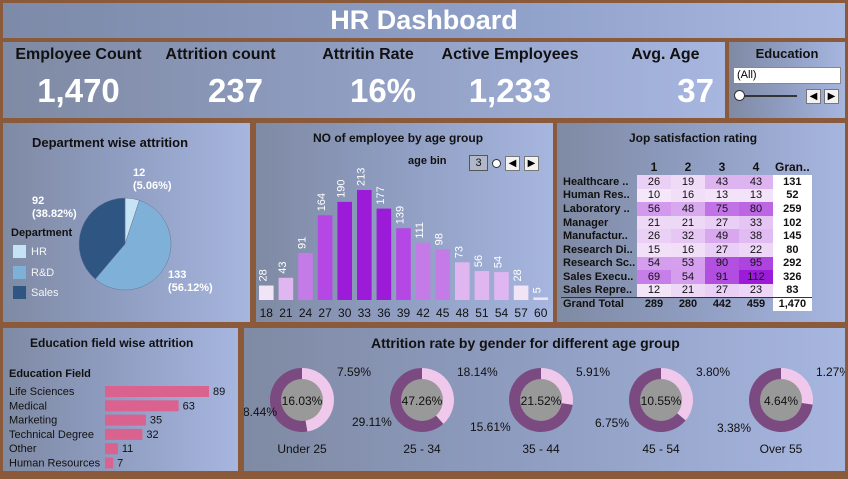 This screenshot has height=479, width=848. Describe the element at coordinates (768, 96) in the screenshot. I see `education-slider-track` at that location.